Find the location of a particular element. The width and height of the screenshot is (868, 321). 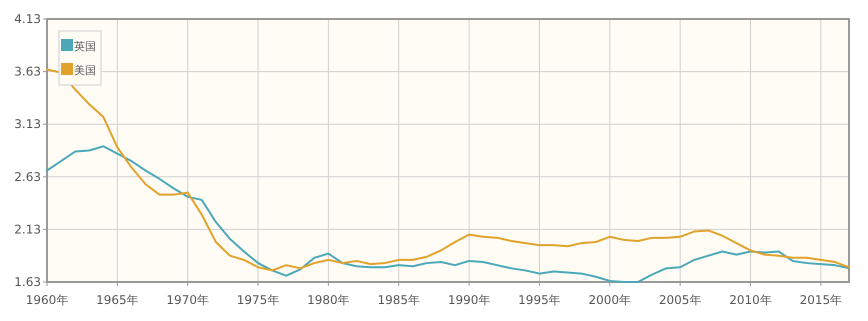

legend-label: 英国 is located at coordinates (85, 46).